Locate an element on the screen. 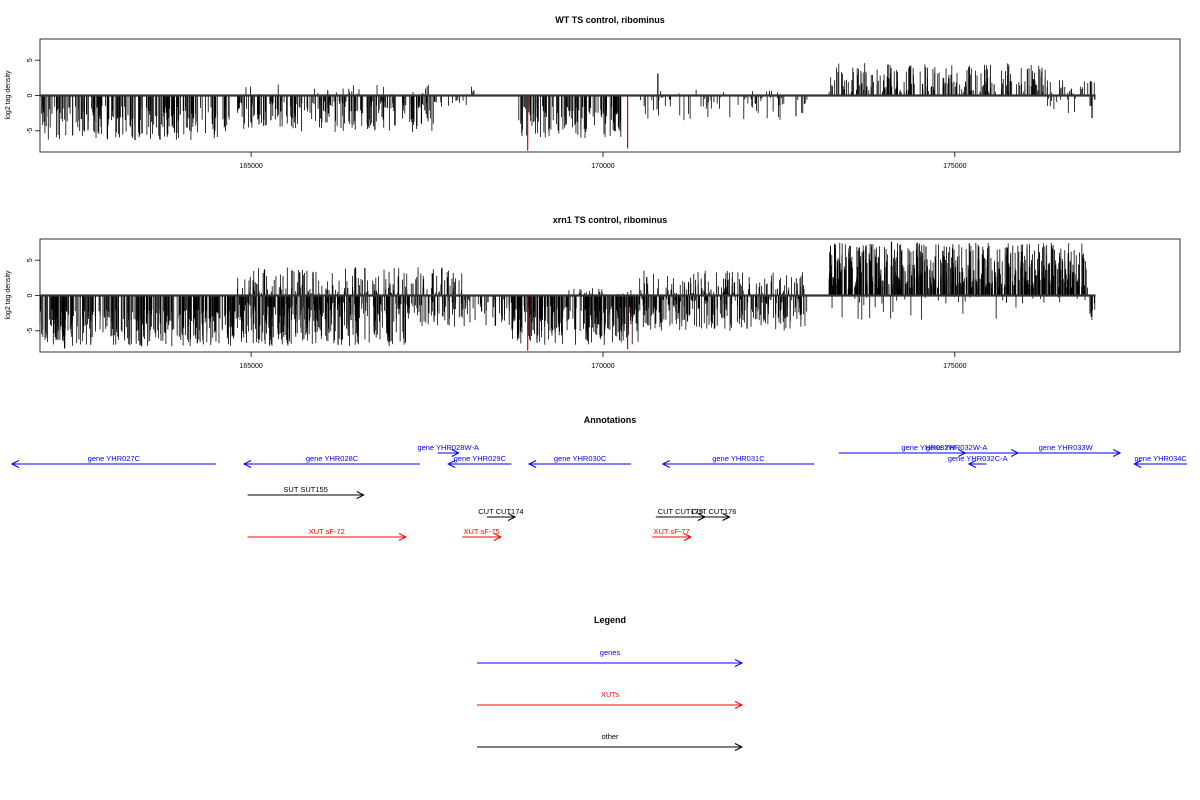  annotation-label: gene YHR032W-A is located at coordinates (956, 447).